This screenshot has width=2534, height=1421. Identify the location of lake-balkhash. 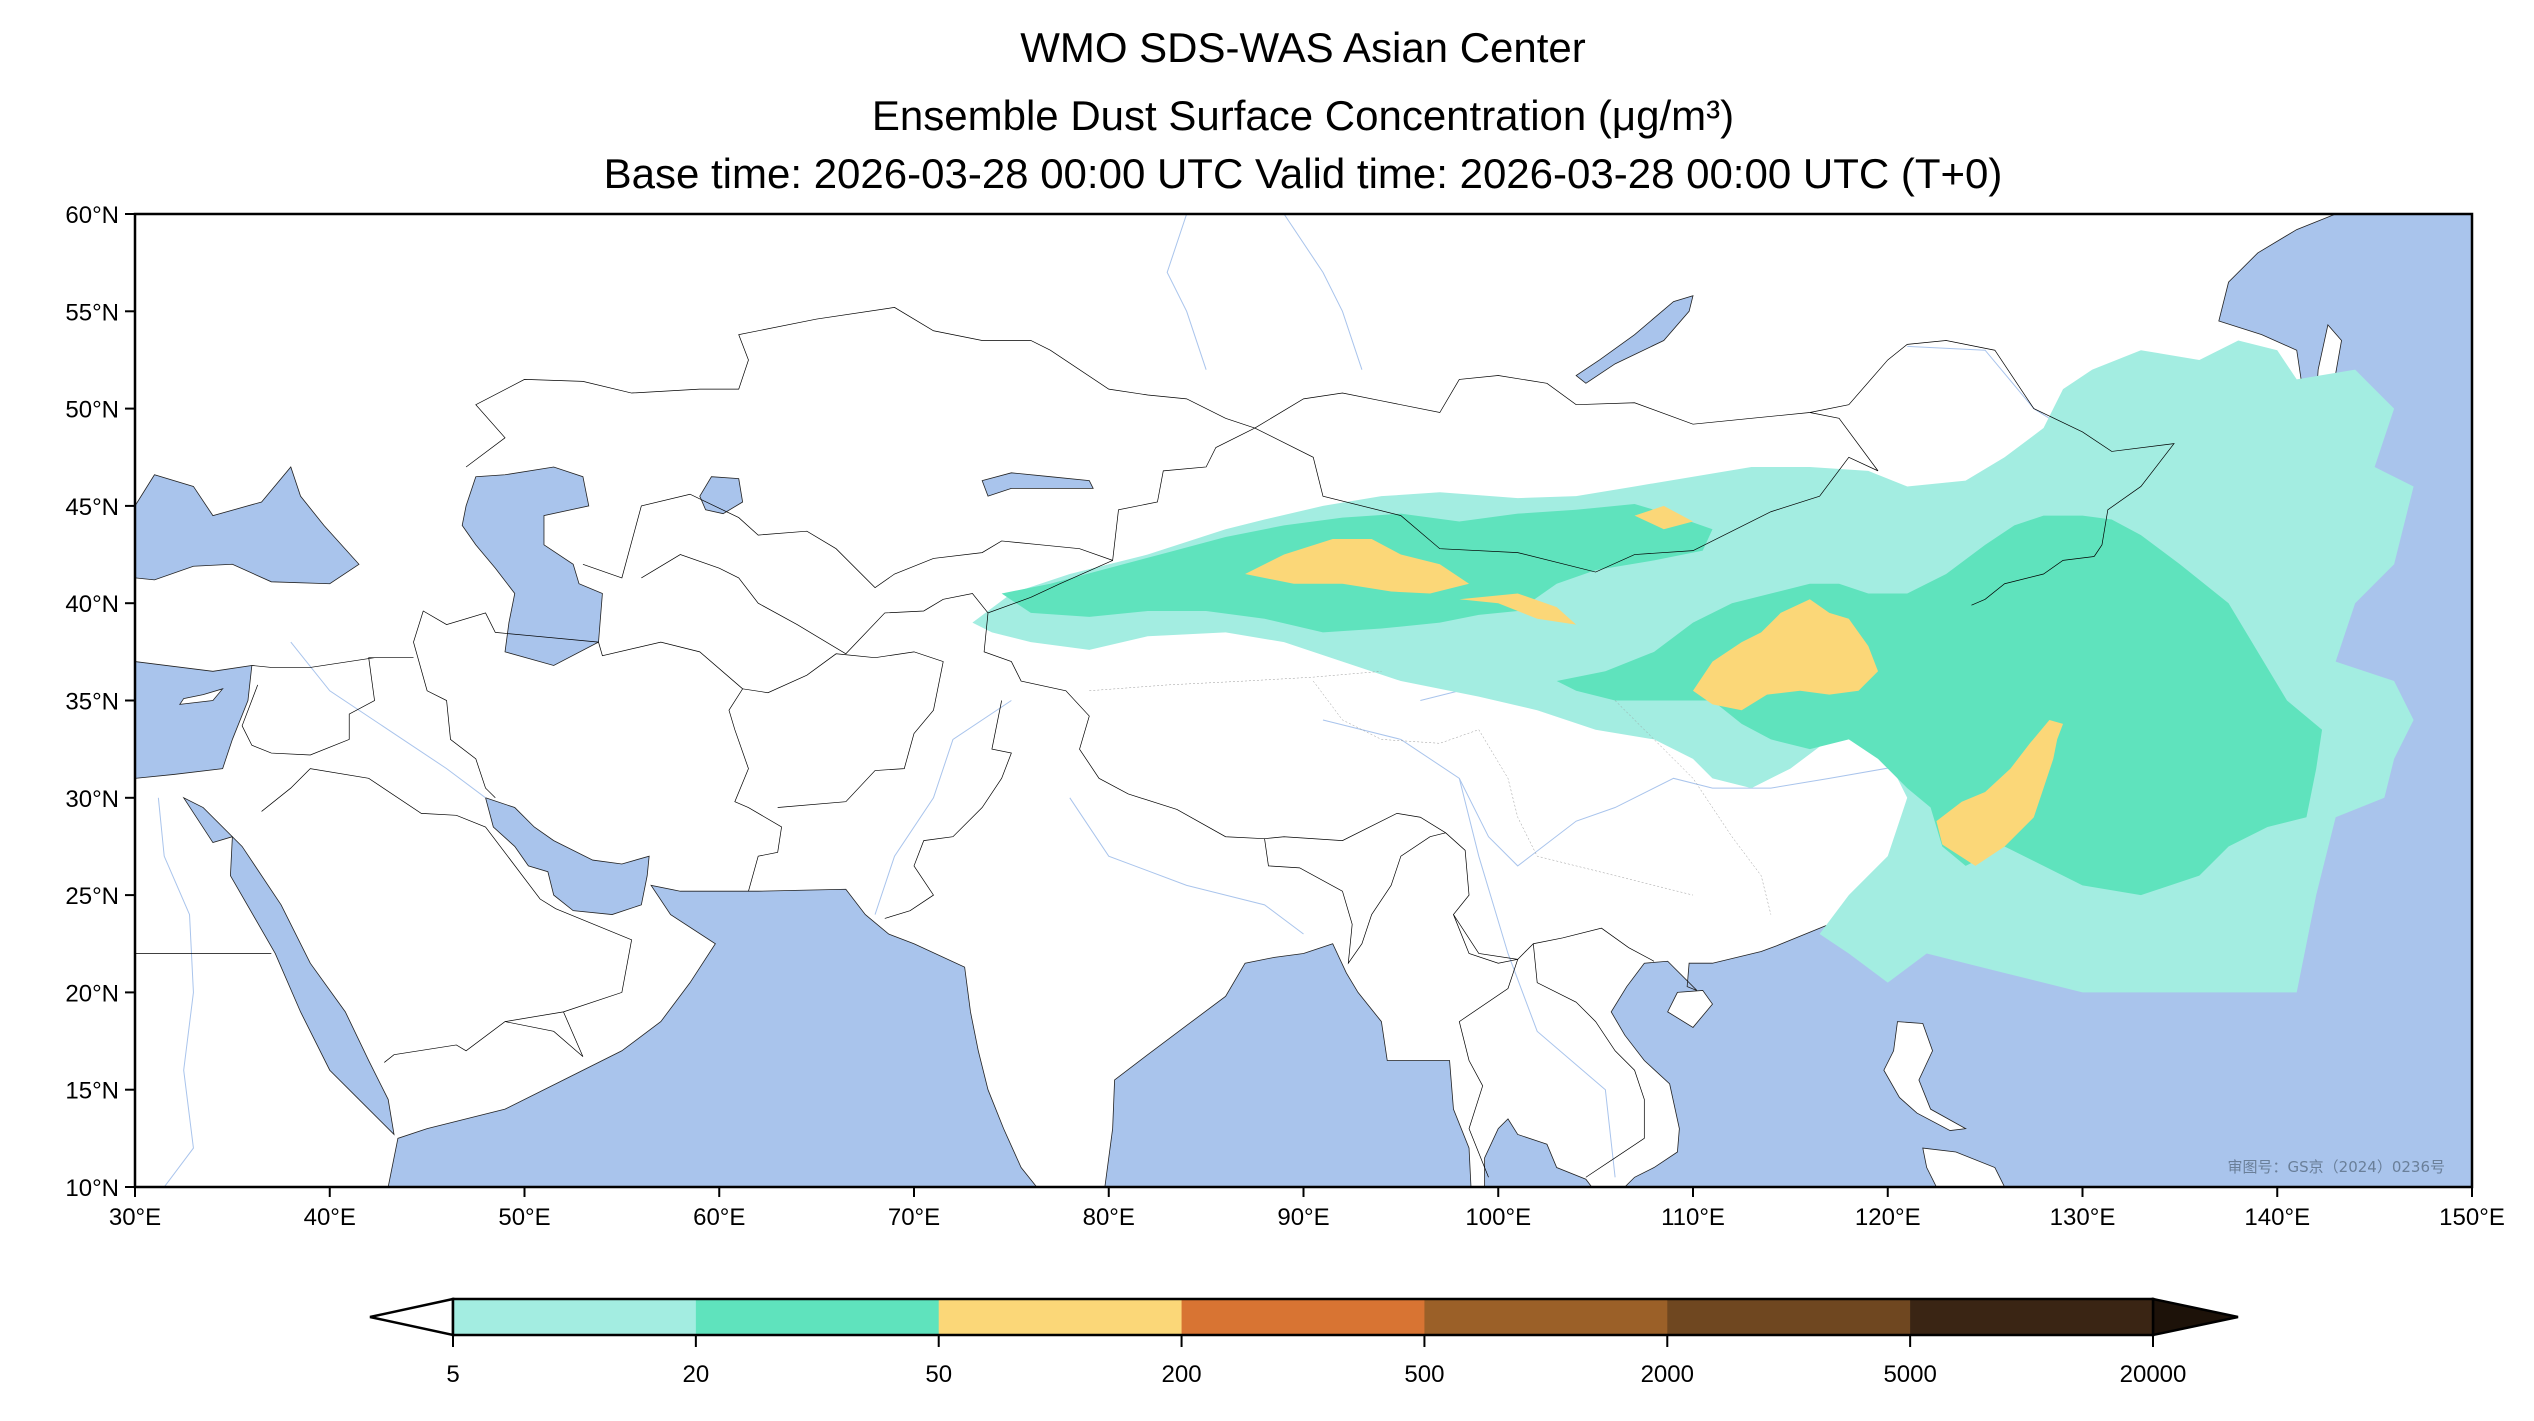
(1037, 484).